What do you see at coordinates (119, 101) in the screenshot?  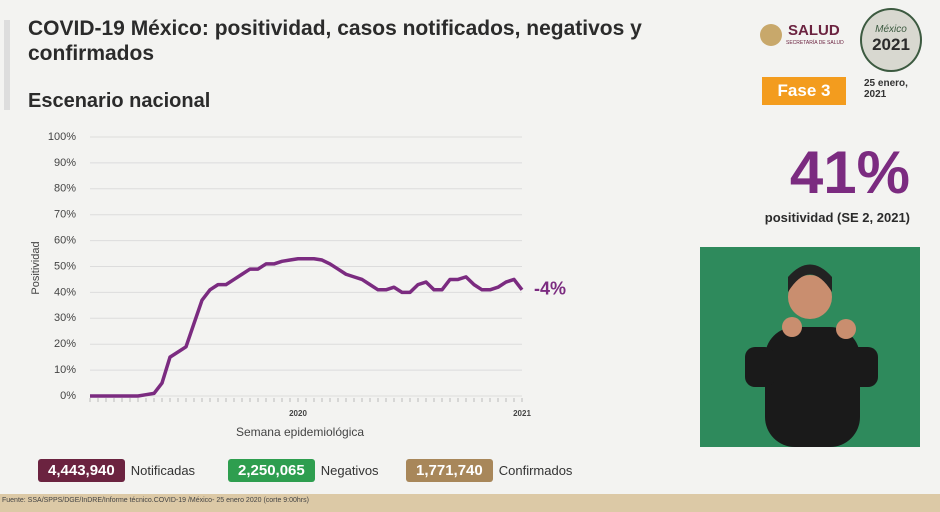 I see `subtitle: Escenario nacional` at bounding box center [119, 101].